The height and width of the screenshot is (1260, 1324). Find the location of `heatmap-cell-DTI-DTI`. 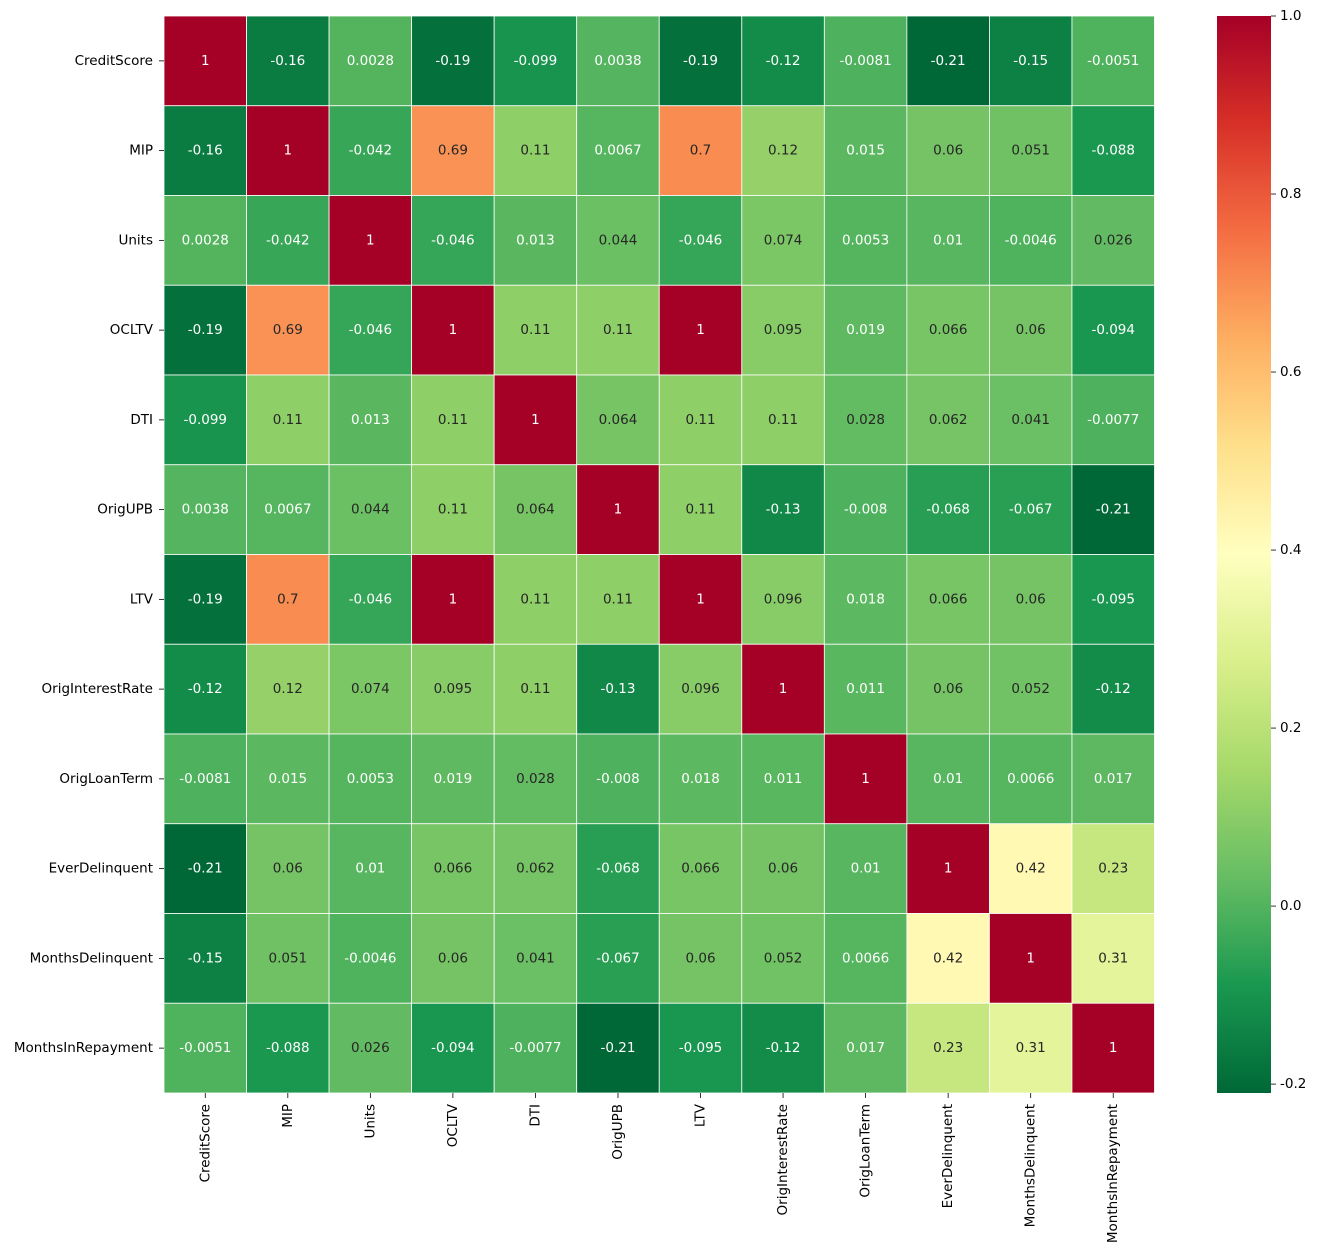

heatmap-cell-DTI-DTI is located at coordinates (535, 420).